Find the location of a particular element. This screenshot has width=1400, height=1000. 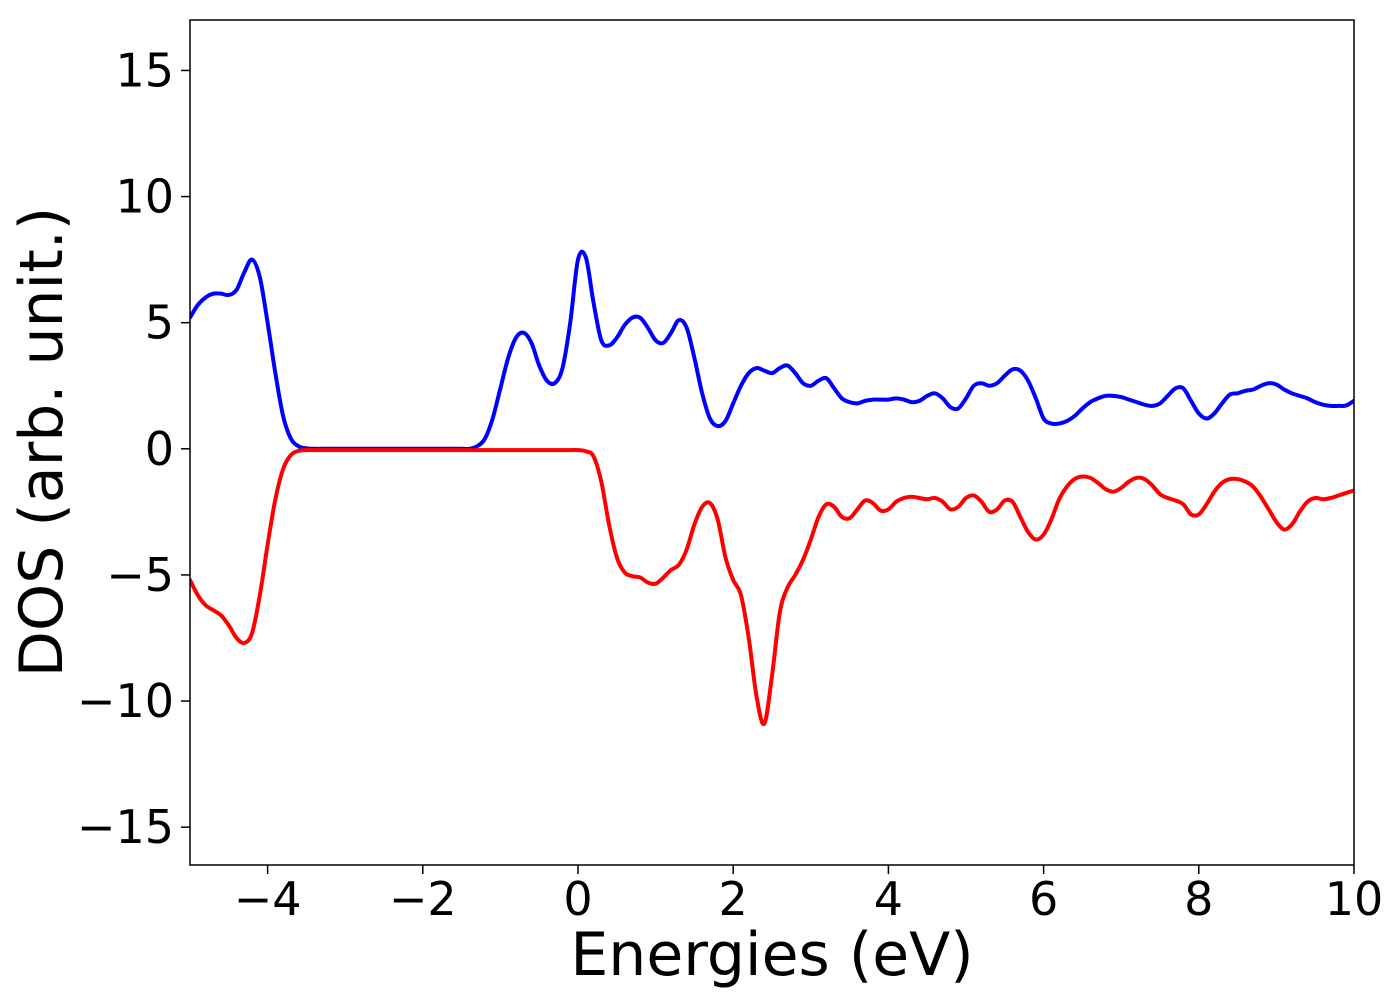

x-axis-label: Energies (eV) is located at coordinates (771, 955).